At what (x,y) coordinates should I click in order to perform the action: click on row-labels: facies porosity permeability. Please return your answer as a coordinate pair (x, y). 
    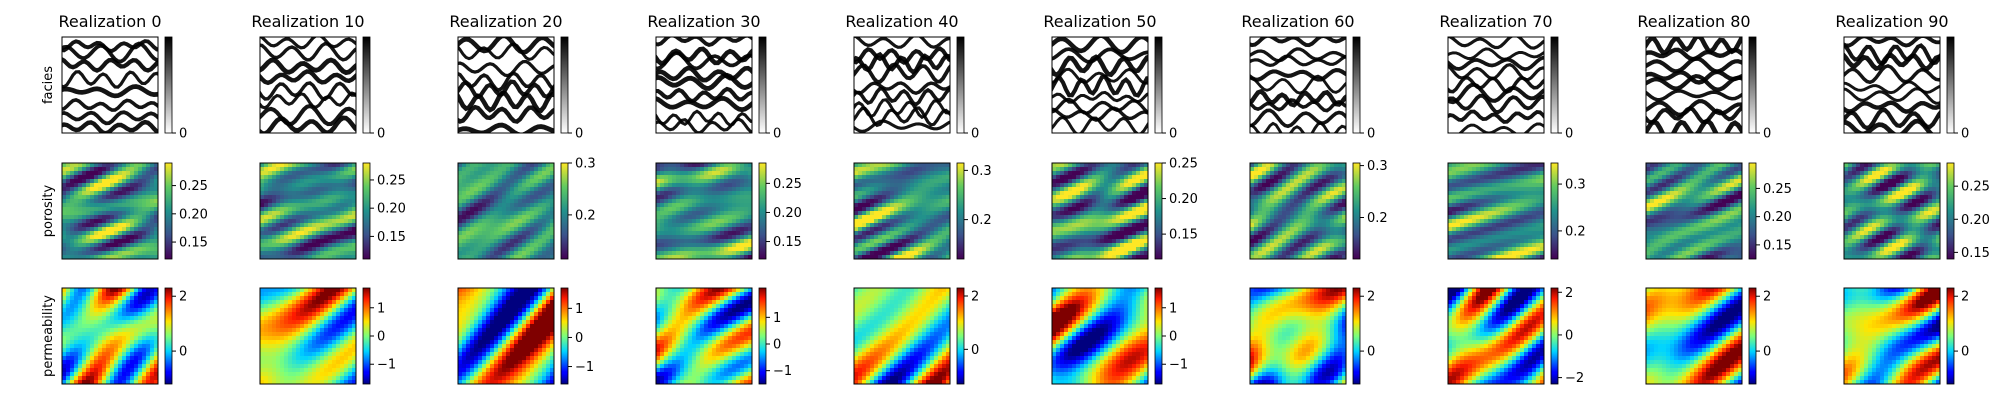
    Looking at the image, I should click on (48, 221).